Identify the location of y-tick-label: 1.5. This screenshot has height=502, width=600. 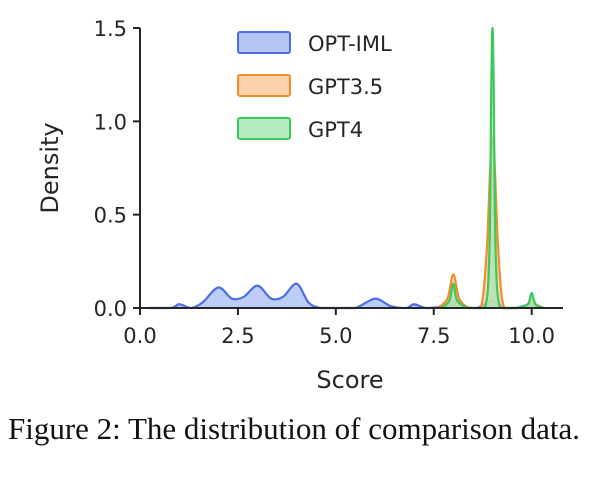
(110, 29).